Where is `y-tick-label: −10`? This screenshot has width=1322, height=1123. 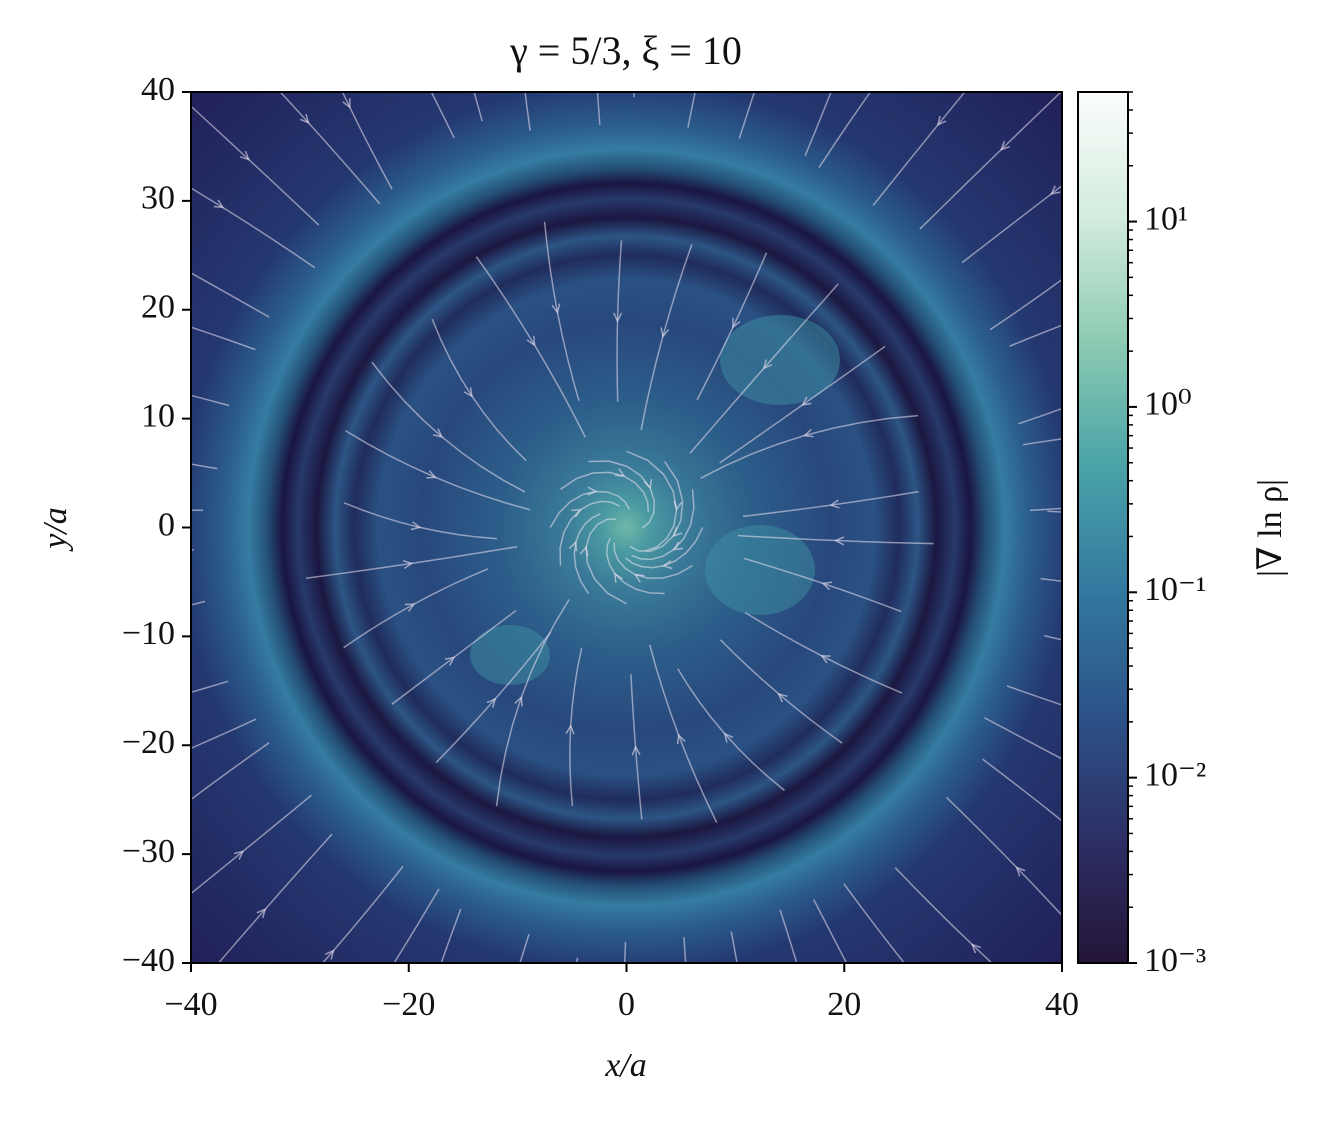
y-tick-label: −10 is located at coordinates (148, 633).